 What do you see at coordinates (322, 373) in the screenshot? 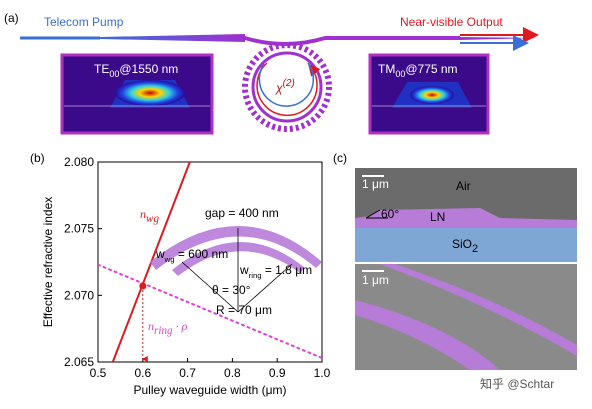
I see `x-tick-label: 1.0` at bounding box center [322, 373].